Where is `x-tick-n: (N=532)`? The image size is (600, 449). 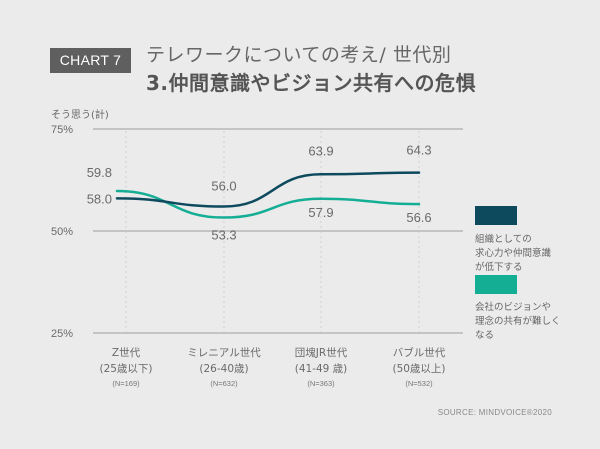
x-tick-n: (N=532) is located at coordinates (419, 383).